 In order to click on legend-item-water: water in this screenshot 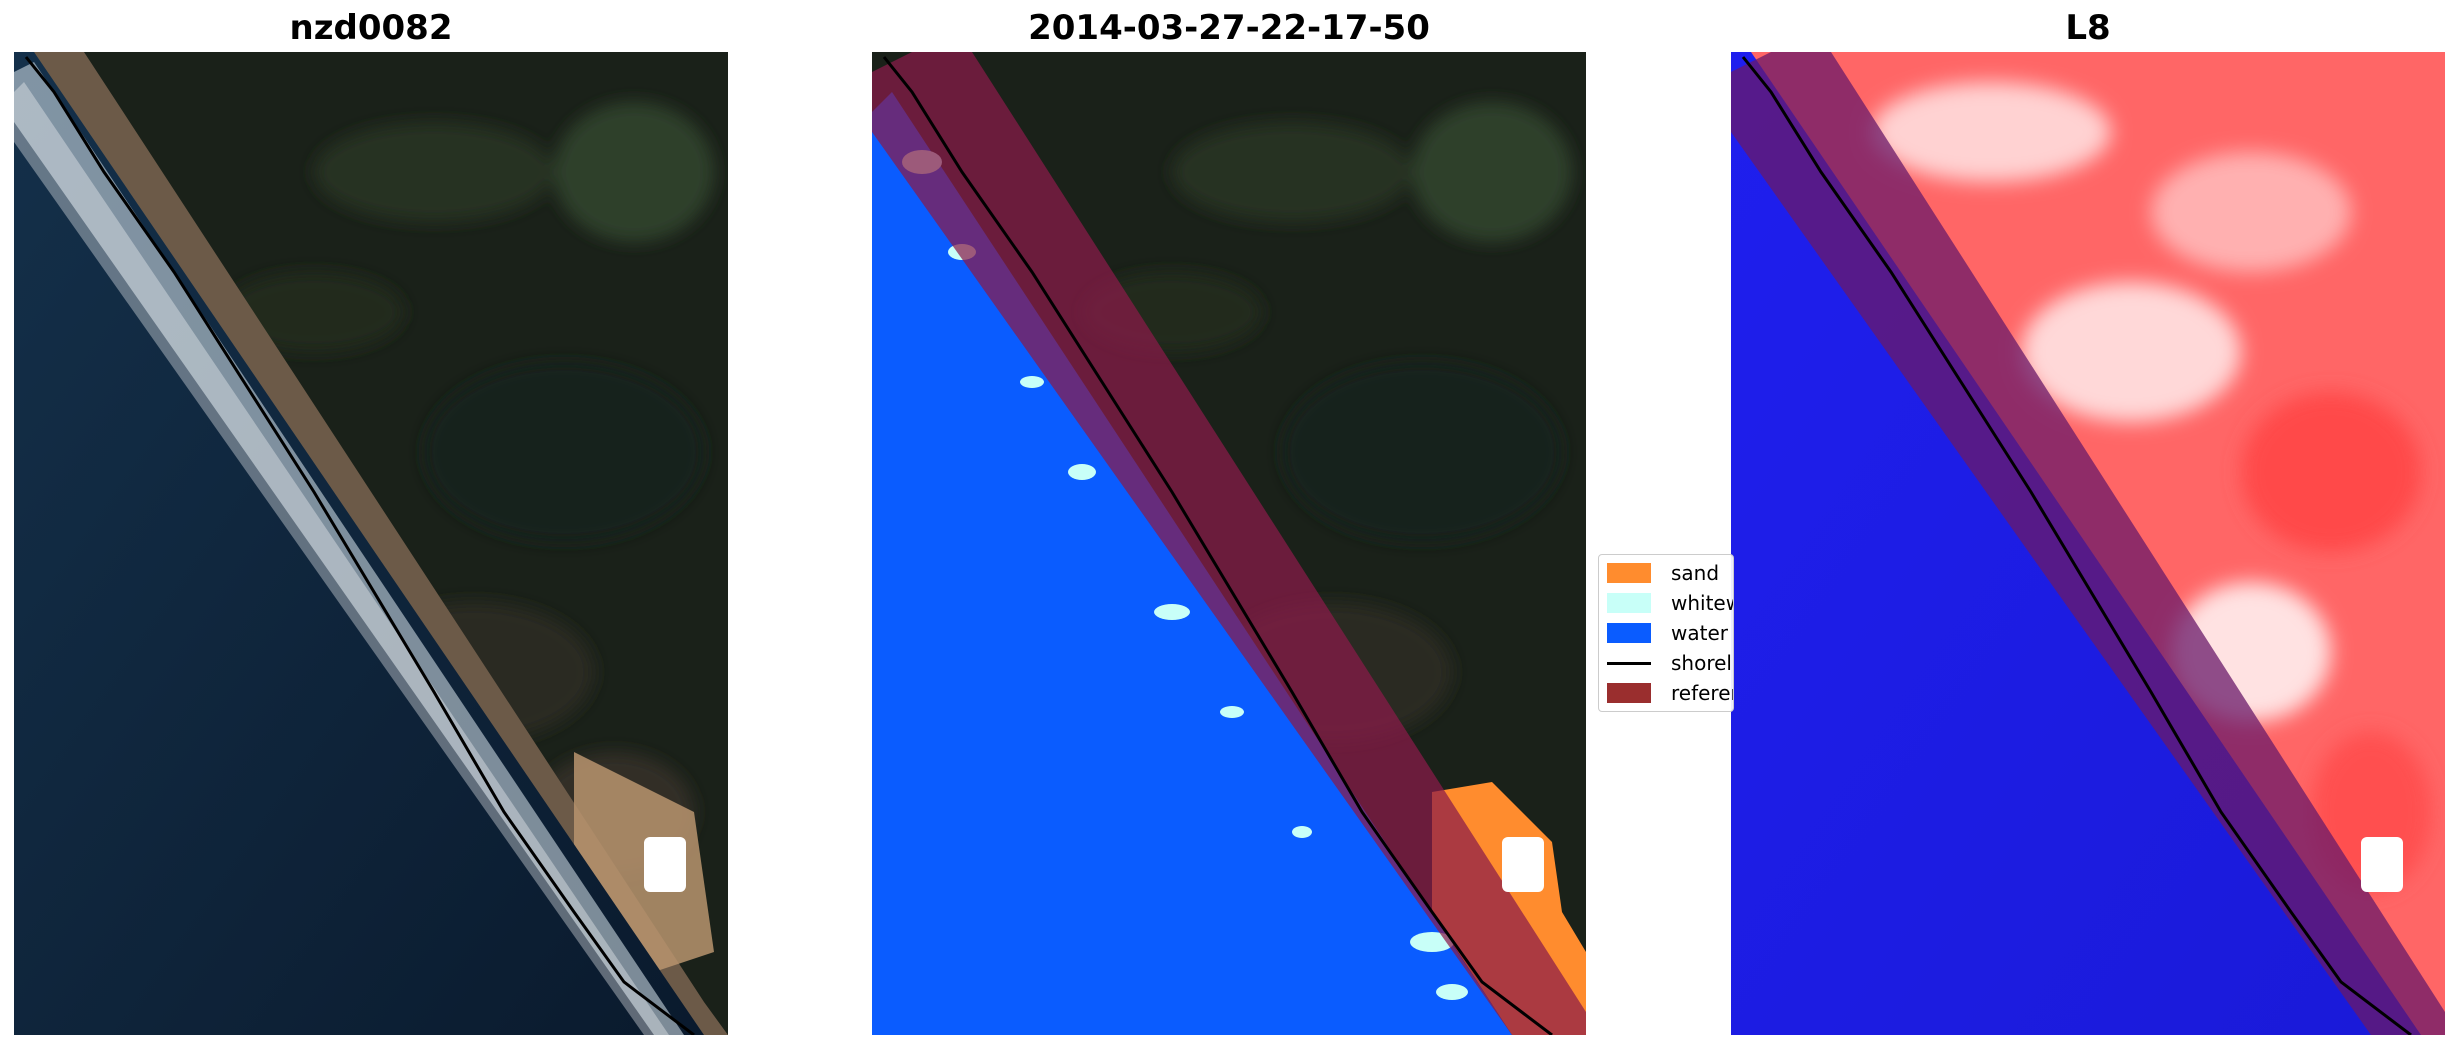, I will do `click(1667, 633)`.